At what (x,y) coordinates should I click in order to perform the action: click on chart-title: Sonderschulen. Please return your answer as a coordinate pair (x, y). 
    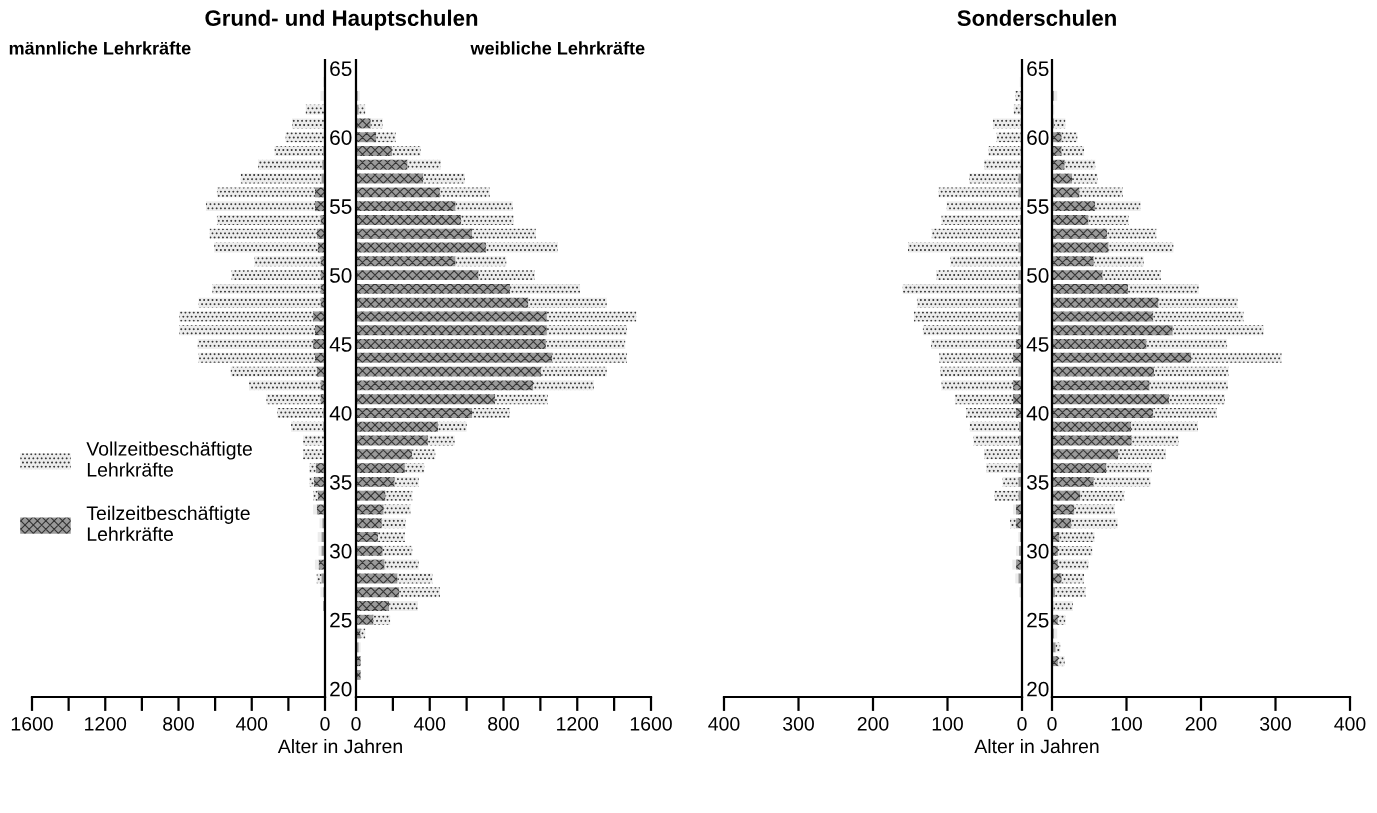
    Looking at the image, I should click on (1036, 17).